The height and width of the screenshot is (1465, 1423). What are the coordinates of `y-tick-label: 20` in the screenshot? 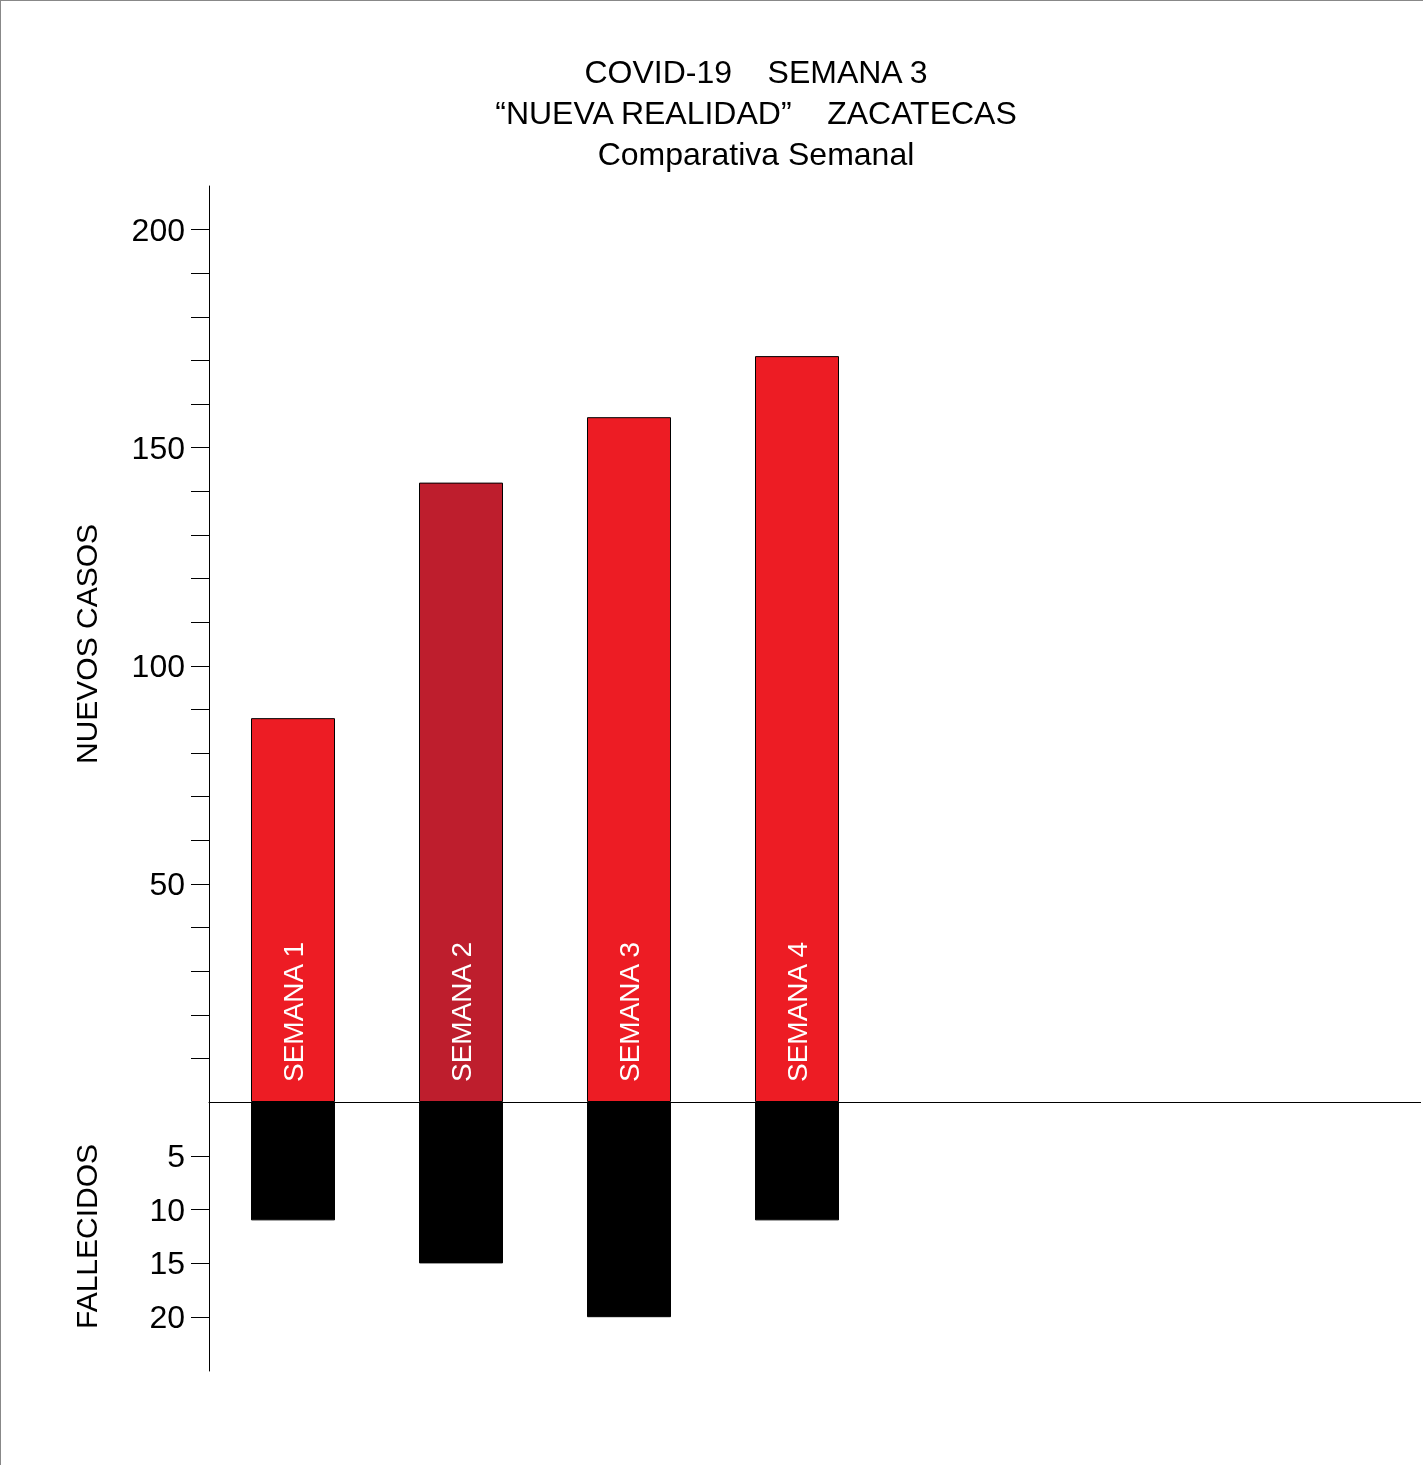 It's located at (167, 1317).